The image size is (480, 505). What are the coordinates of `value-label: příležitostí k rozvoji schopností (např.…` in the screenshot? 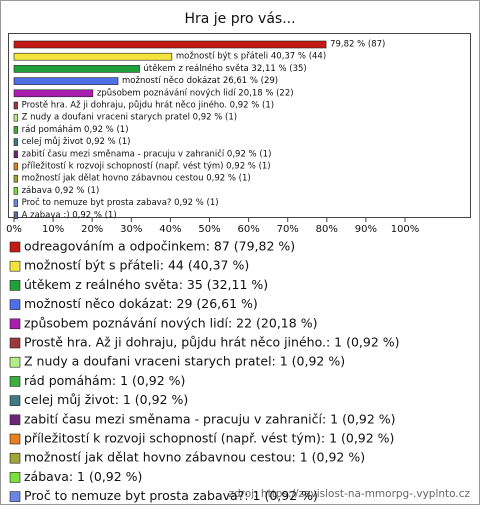 It's located at (146, 166).